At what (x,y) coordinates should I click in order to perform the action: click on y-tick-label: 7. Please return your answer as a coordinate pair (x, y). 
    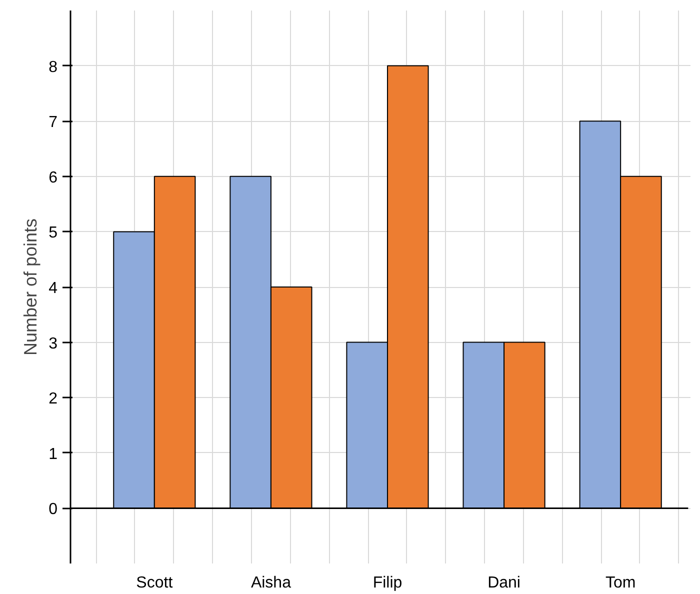
    Looking at the image, I should click on (53, 123).